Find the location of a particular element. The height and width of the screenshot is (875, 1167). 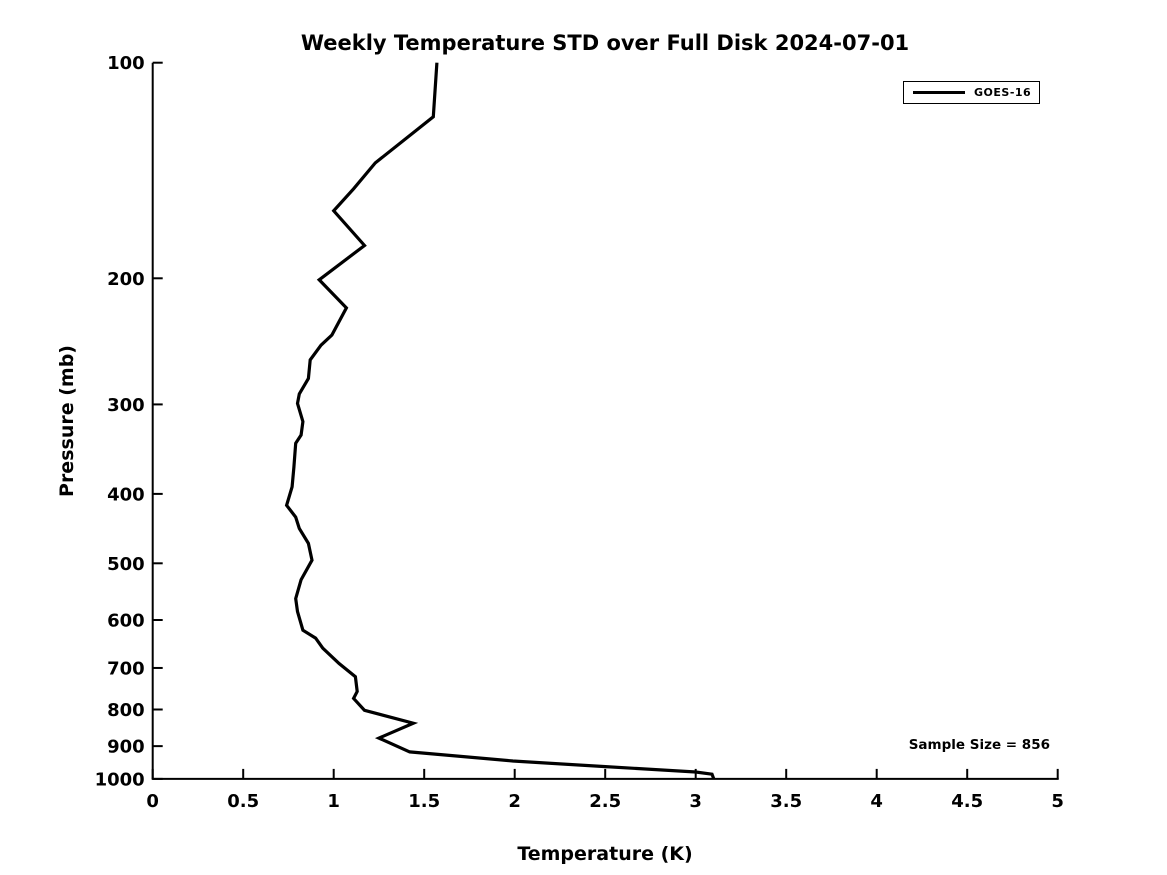

y-tick-label: 900 is located at coordinates (126, 747).